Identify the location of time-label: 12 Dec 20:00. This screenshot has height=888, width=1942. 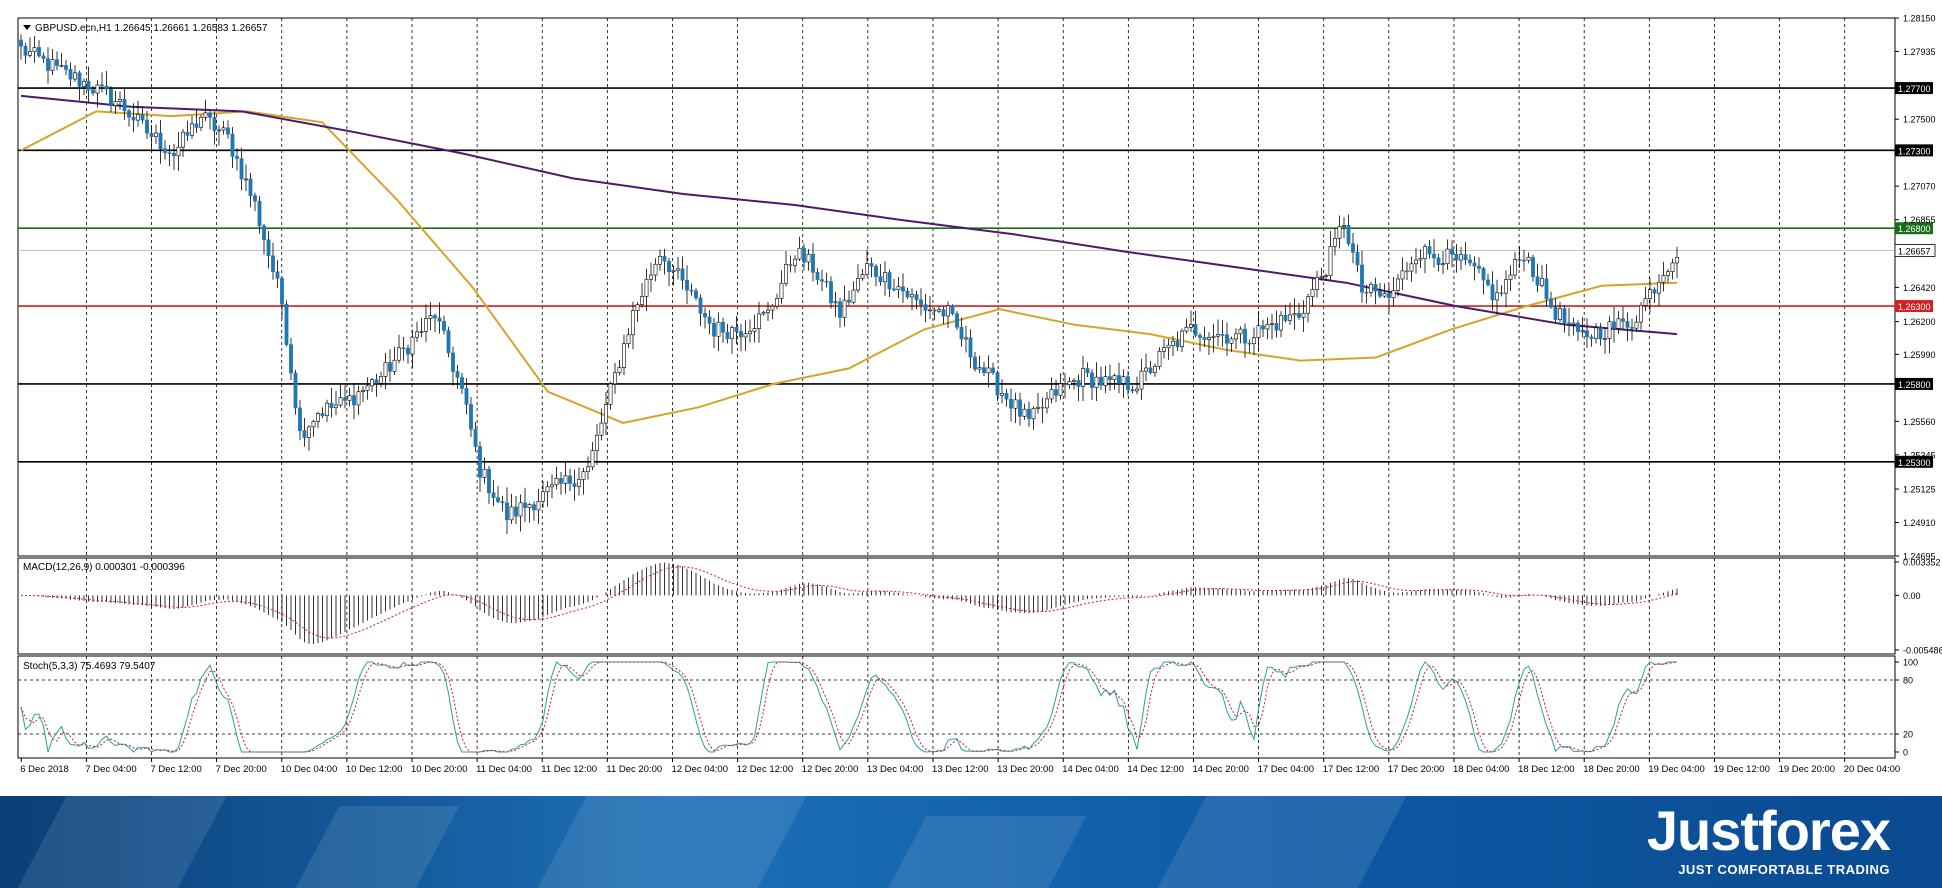
(830, 769).